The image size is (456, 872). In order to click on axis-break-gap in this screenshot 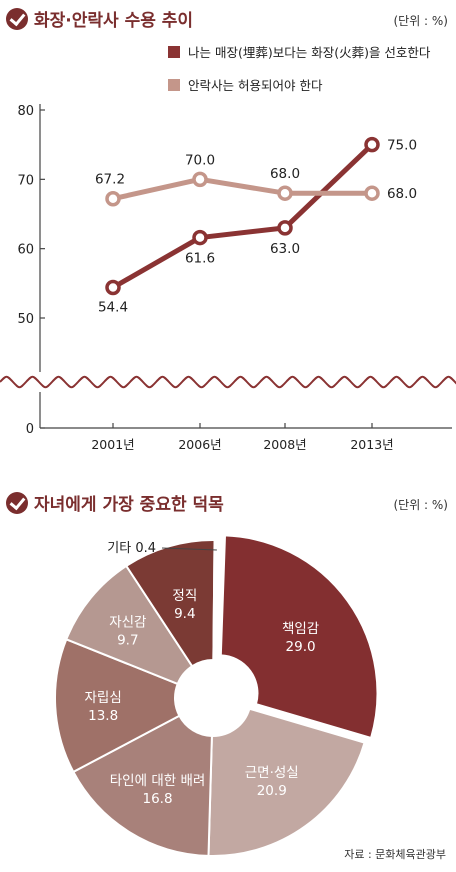, I will do `click(228, 382)`.